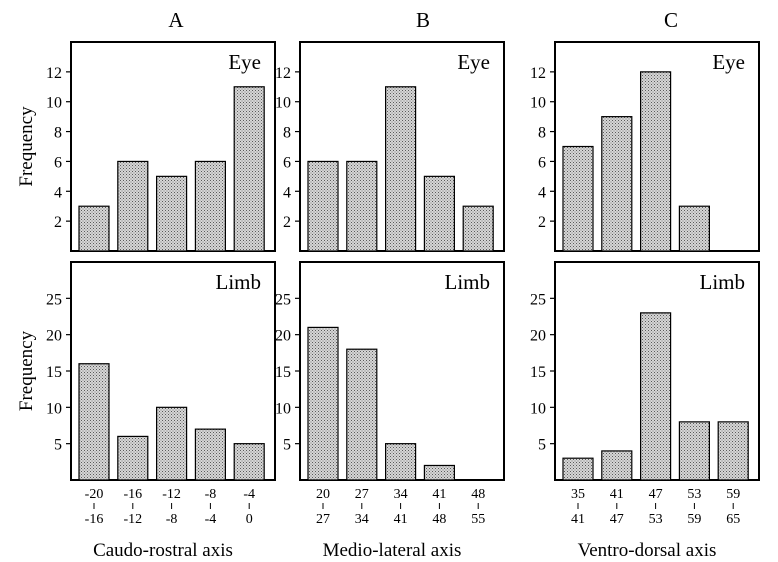 The image size is (778, 562). What do you see at coordinates (647, 550) in the screenshot?
I see `x-axis-title: Ventro-dorsal axis` at bounding box center [647, 550].